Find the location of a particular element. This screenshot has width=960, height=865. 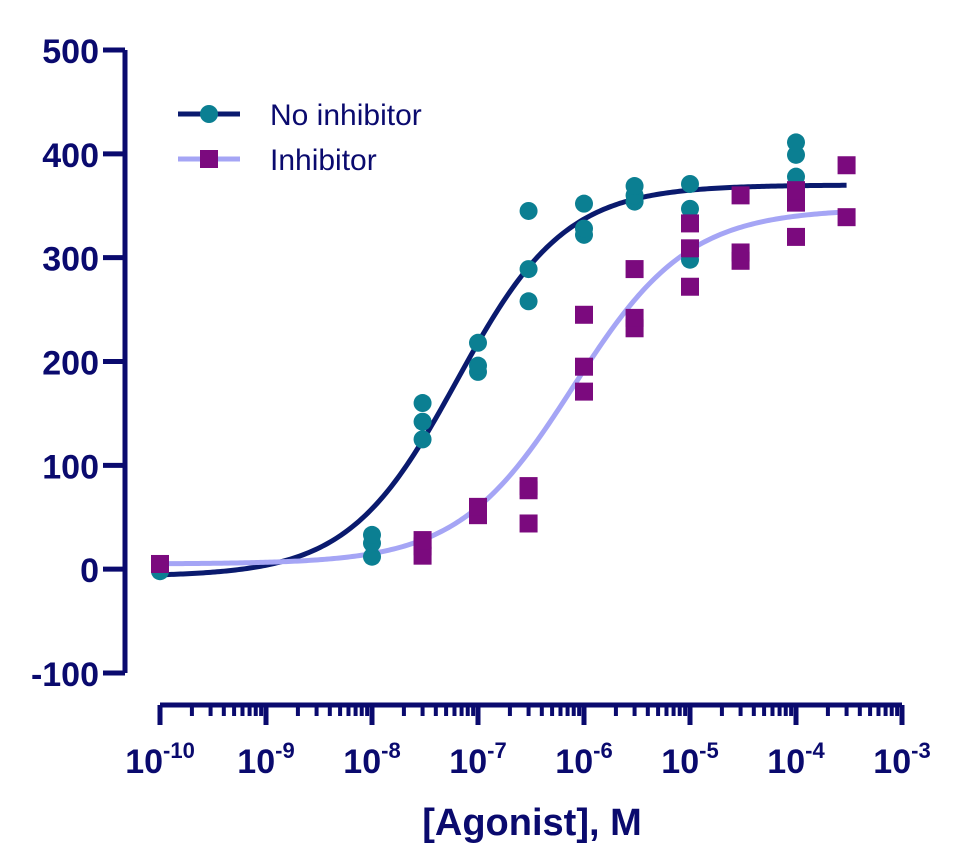

legend-label-inhibitor: Inhibitor is located at coordinates (323, 160).